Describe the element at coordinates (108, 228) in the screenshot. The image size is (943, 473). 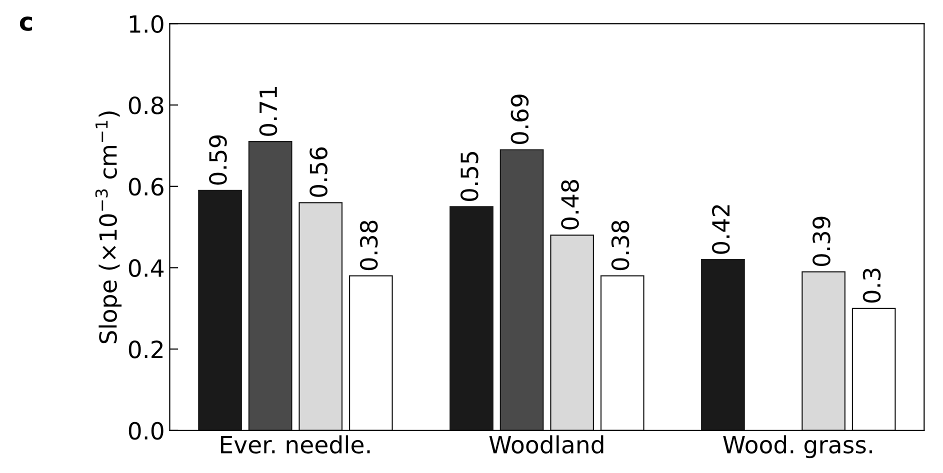
I see `y-axis-title: Slope (×10$^{−3}$ cm$^{−1}$)` at that location.